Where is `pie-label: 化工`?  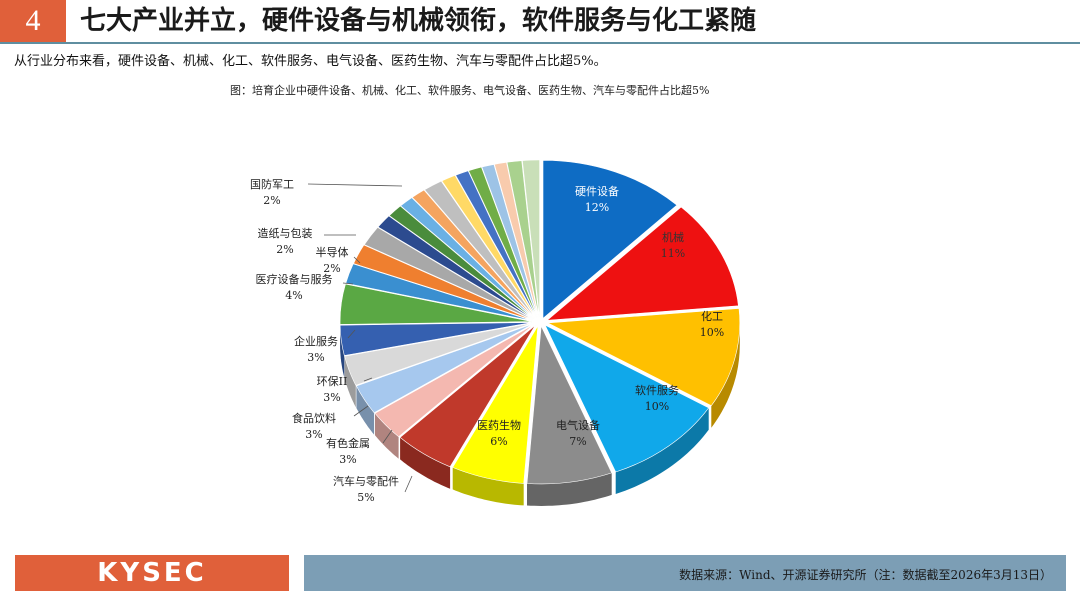 pie-label: 化工 is located at coordinates (712, 316).